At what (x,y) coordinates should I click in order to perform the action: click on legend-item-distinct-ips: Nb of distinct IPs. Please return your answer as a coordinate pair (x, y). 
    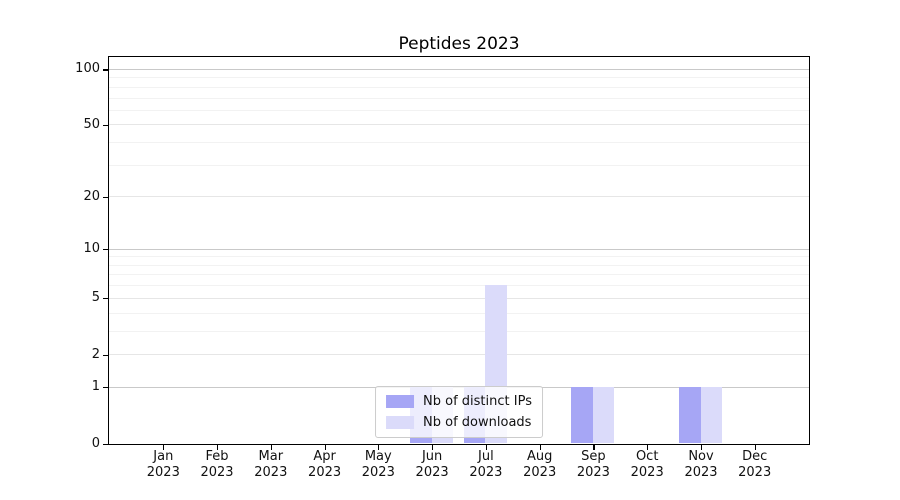
    Looking at the image, I should click on (459, 401).